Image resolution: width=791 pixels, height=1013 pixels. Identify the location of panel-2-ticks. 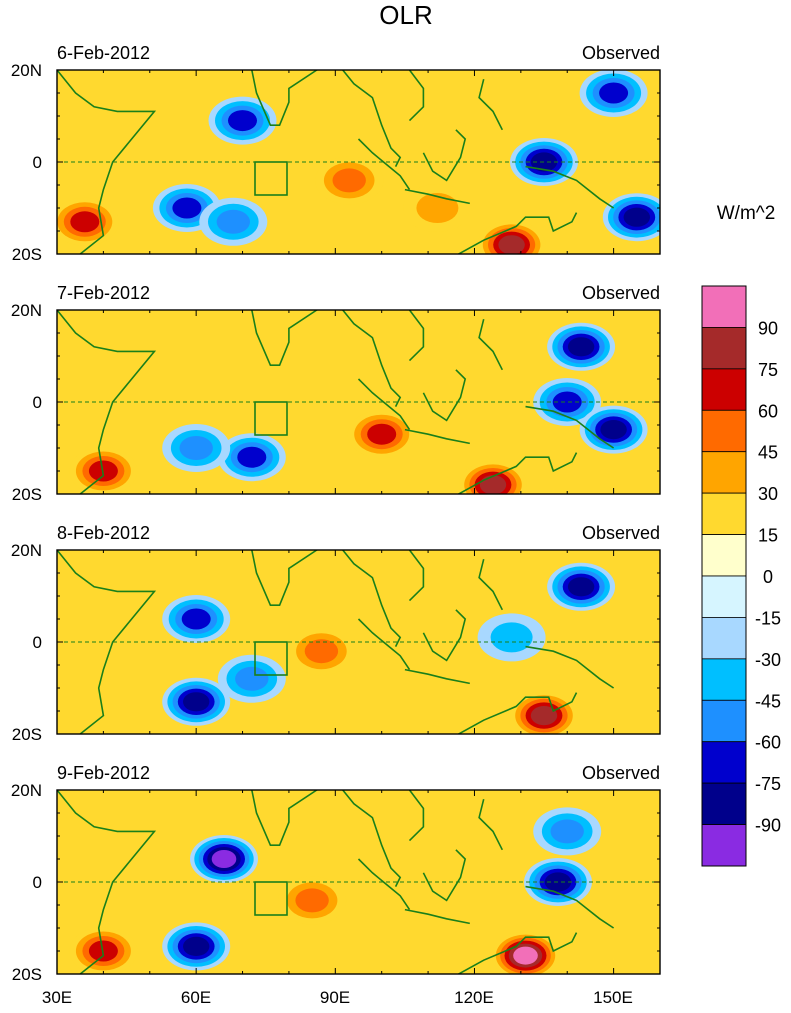
(358, 642).